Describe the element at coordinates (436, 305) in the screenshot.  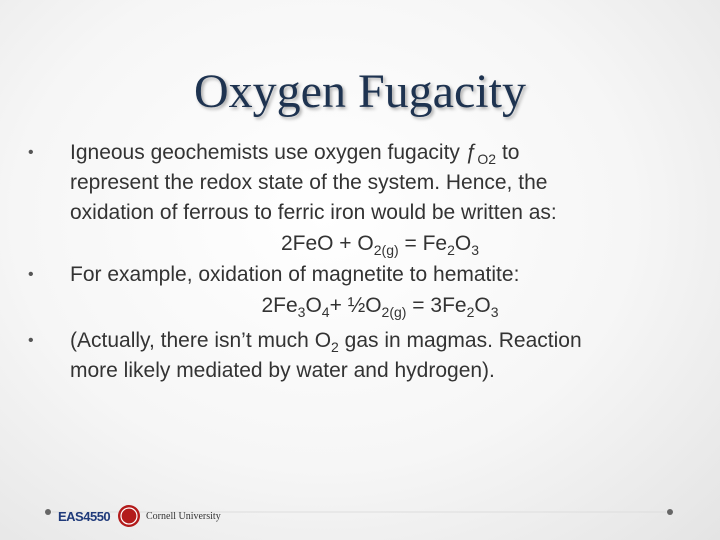
I see `text-run: = 3Fe` at that location.